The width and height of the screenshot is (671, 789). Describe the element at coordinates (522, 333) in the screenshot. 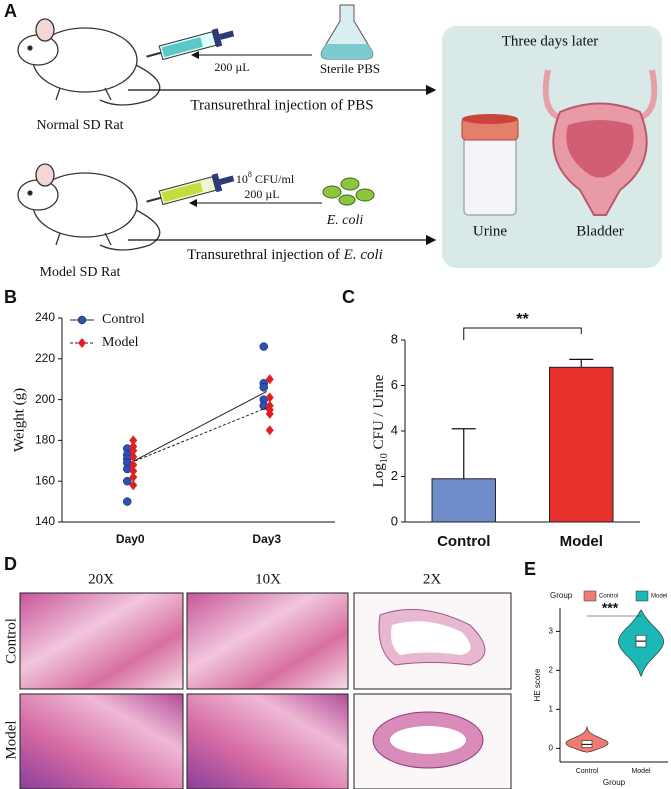

I see `significance-bracket` at that location.